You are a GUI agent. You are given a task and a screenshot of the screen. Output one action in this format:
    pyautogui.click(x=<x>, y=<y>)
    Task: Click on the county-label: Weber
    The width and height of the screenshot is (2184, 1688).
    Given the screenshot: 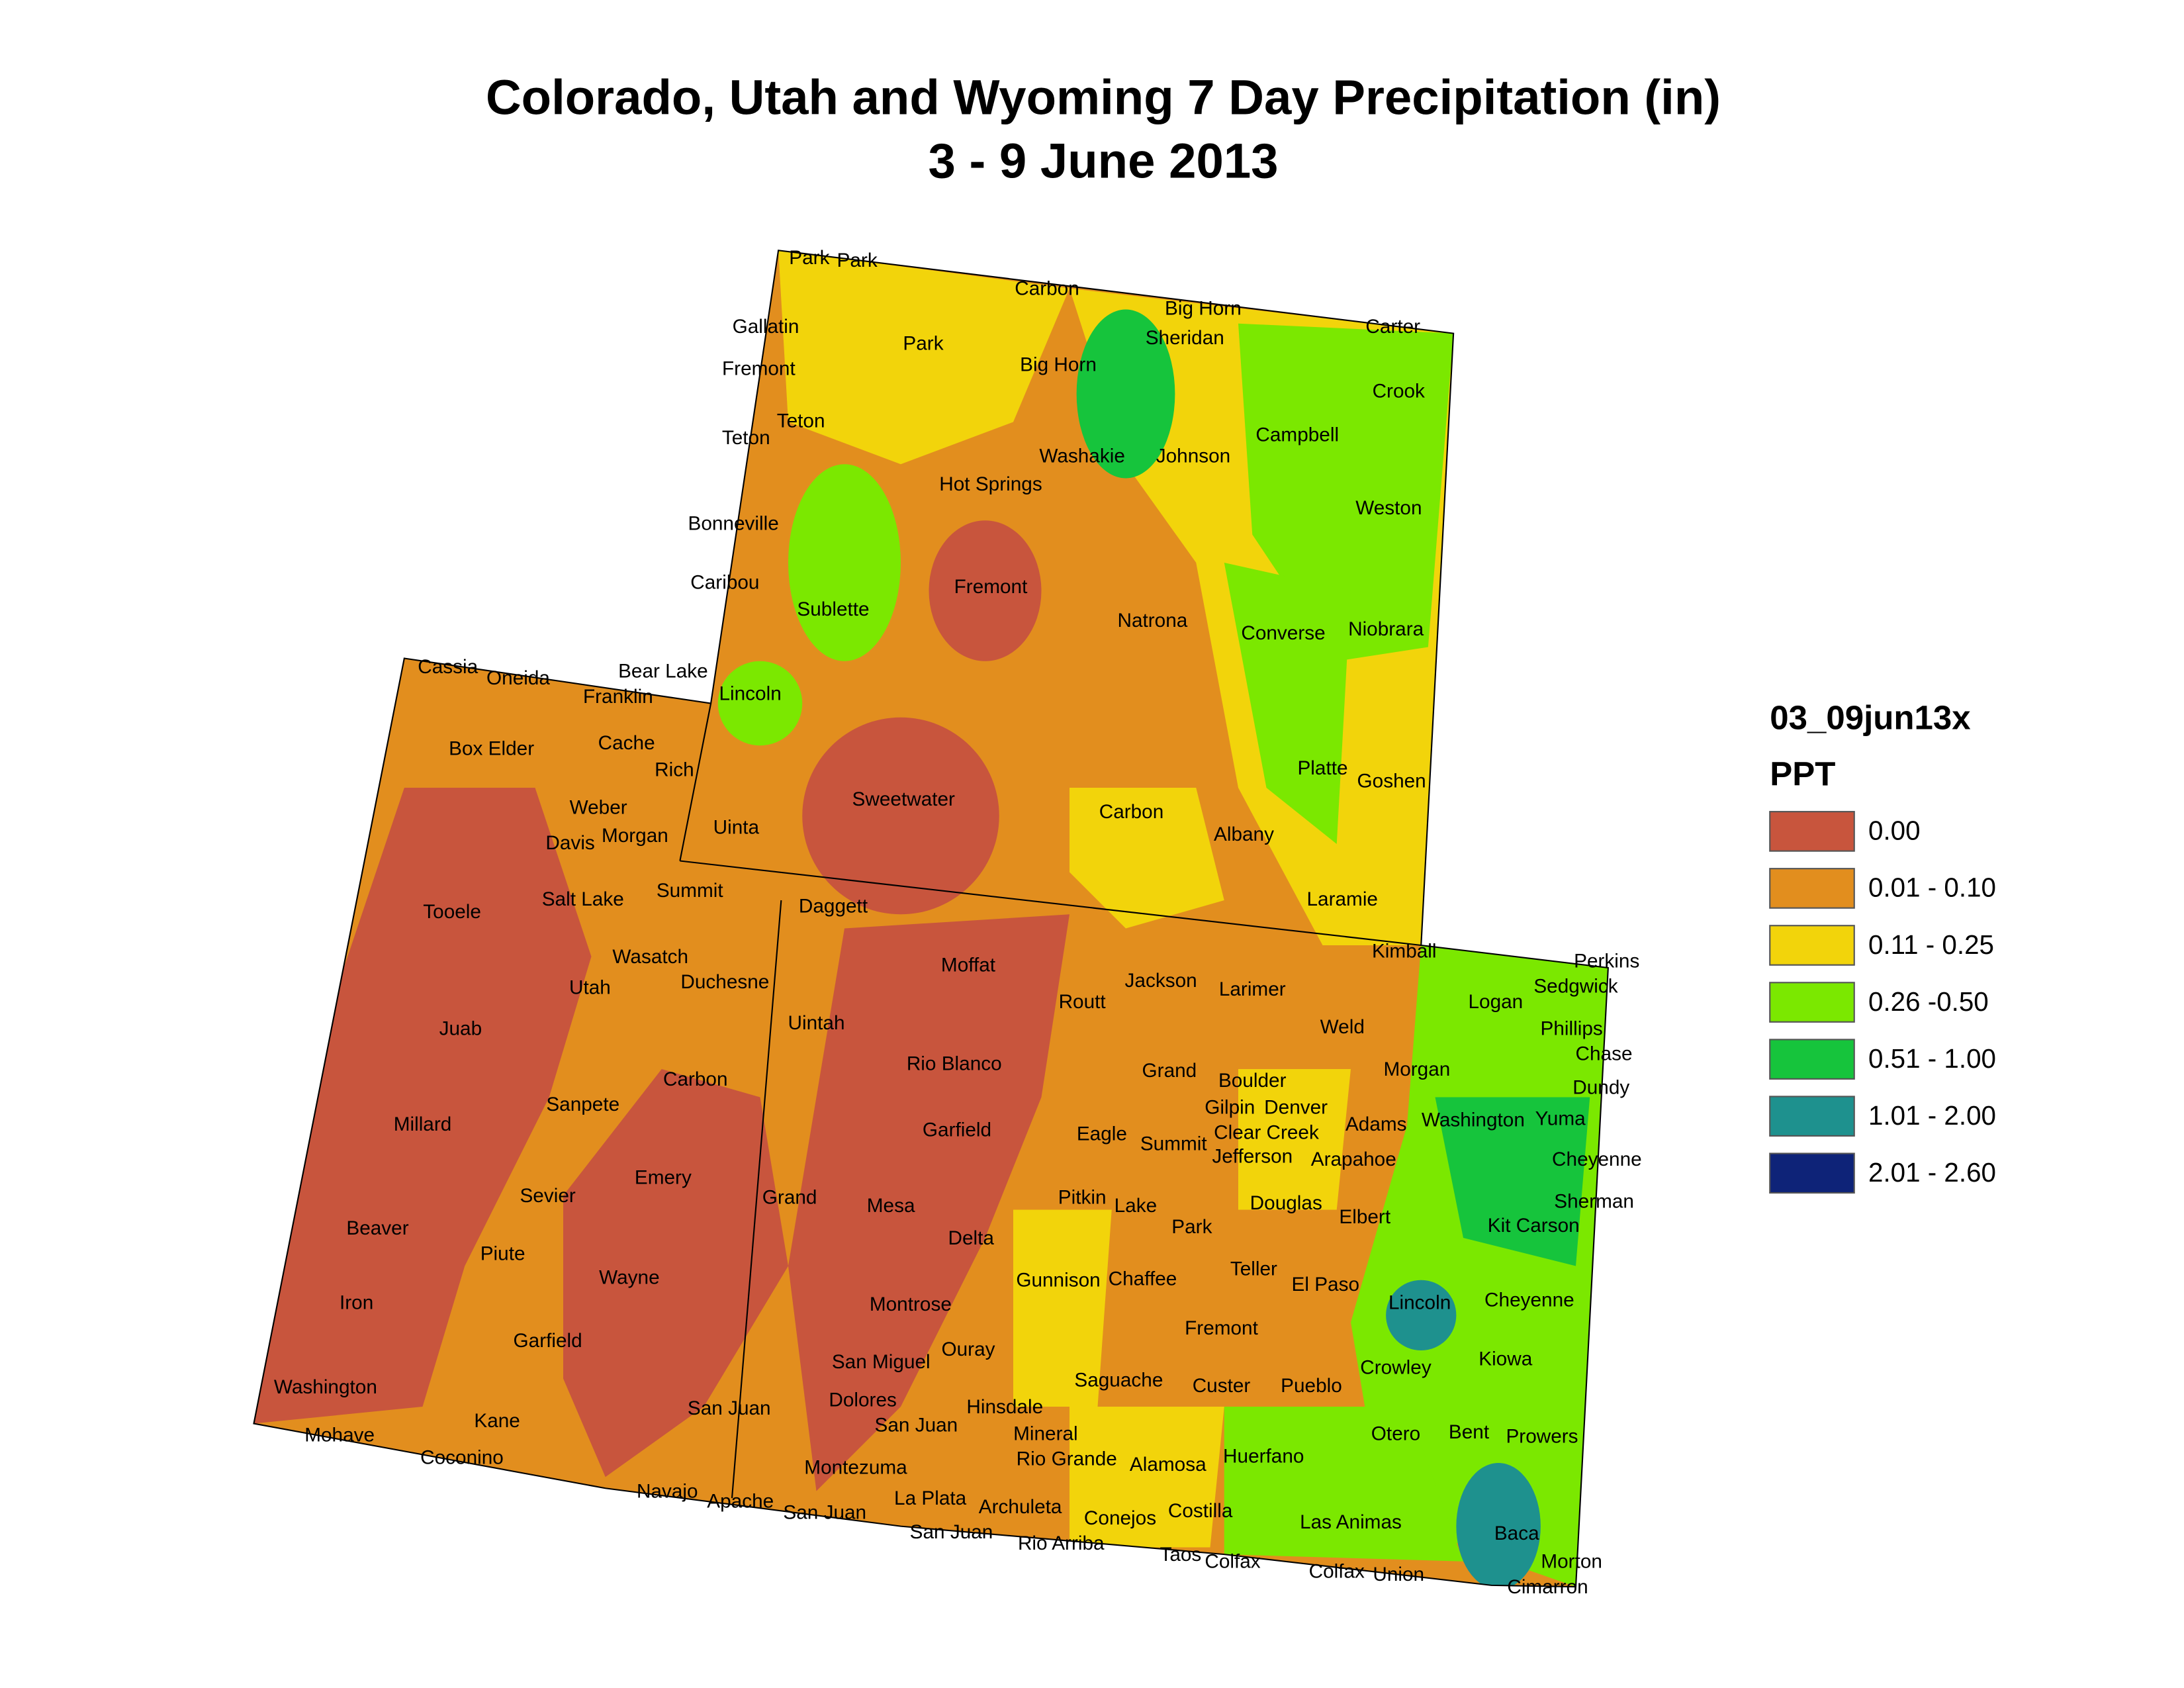 What is the action you would take?
    pyautogui.click(x=598, y=808)
    